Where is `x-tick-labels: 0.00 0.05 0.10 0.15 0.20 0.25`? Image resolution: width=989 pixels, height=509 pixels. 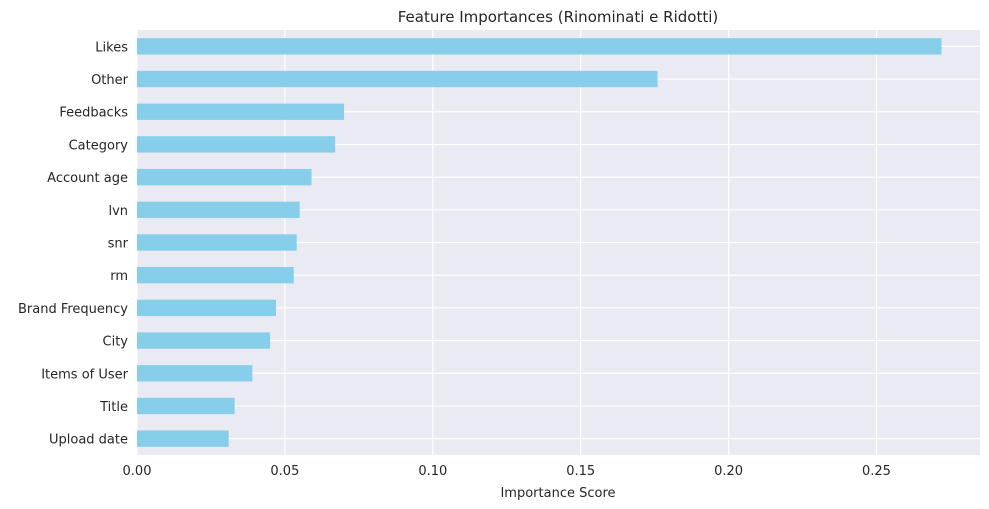 x-tick-labels: 0.00 0.05 0.10 0.15 0.20 0.25 is located at coordinates (507, 471).